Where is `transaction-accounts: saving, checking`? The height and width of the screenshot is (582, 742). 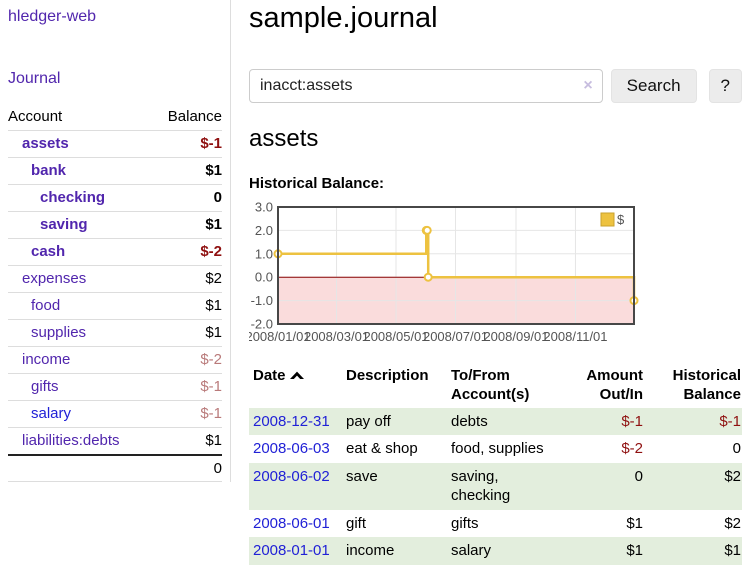
transaction-accounts: saving, checking is located at coordinates (481, 486).